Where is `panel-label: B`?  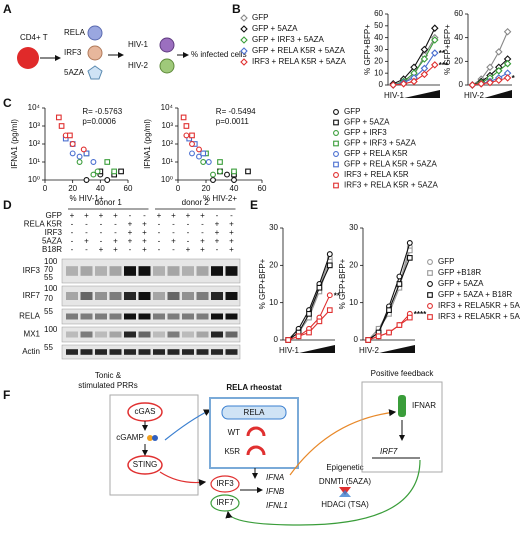 panel-label: B is located at coordinates (236, 9).